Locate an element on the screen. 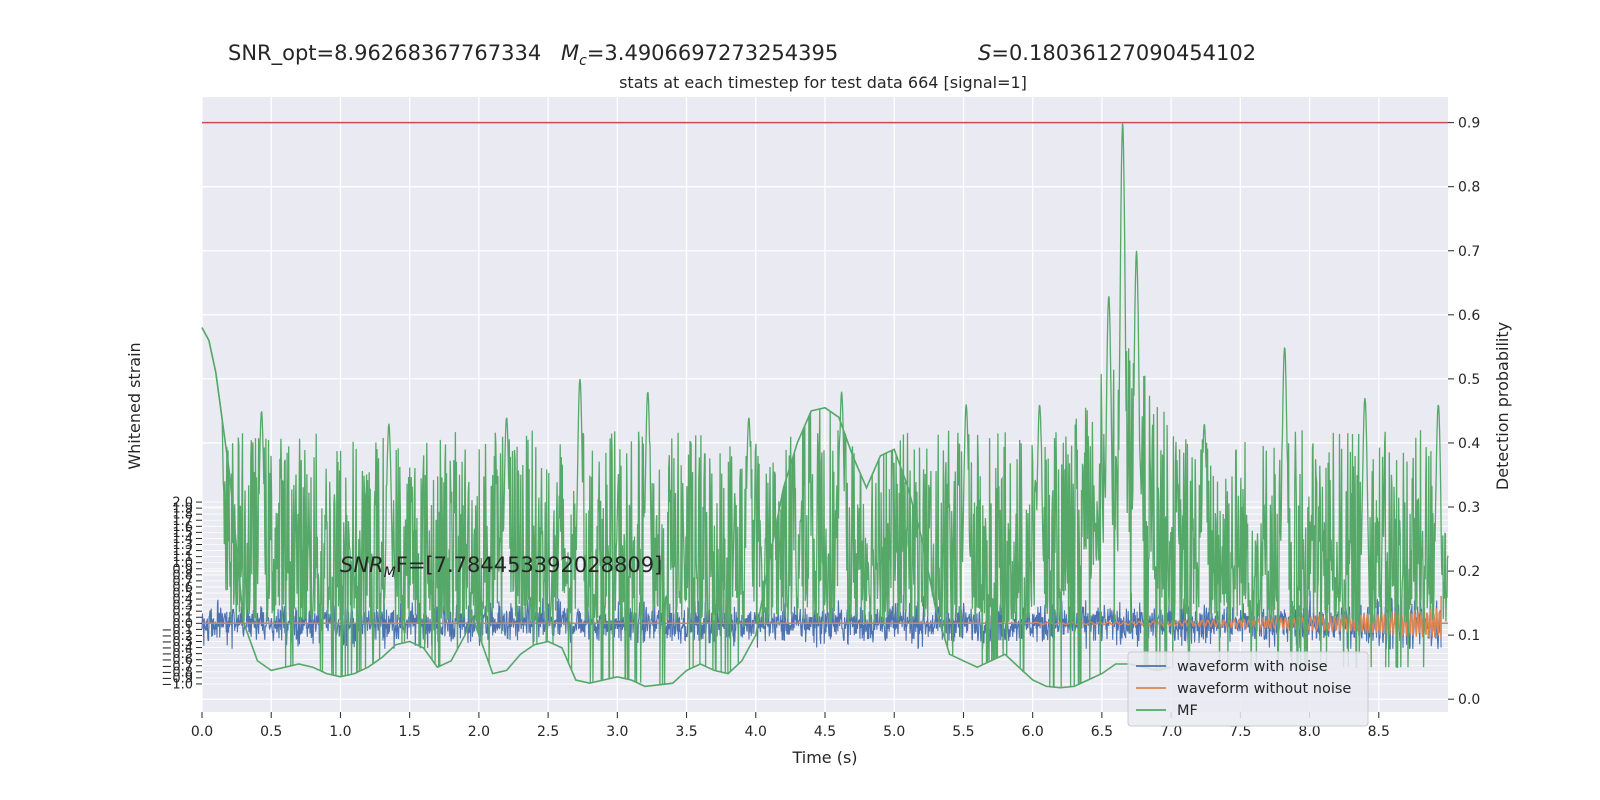 This screenshot has height=800, width=1600. x-tick-label: 7.0 is located at coordinates (1171, 732).